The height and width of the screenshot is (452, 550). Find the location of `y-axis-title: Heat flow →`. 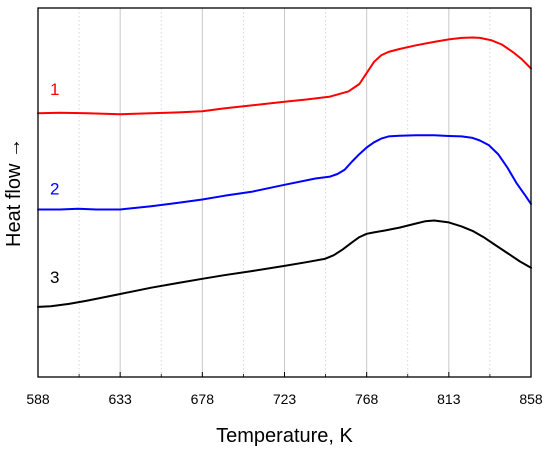

y-axis-title: Heat flow → is located at coordinates (14, 192).